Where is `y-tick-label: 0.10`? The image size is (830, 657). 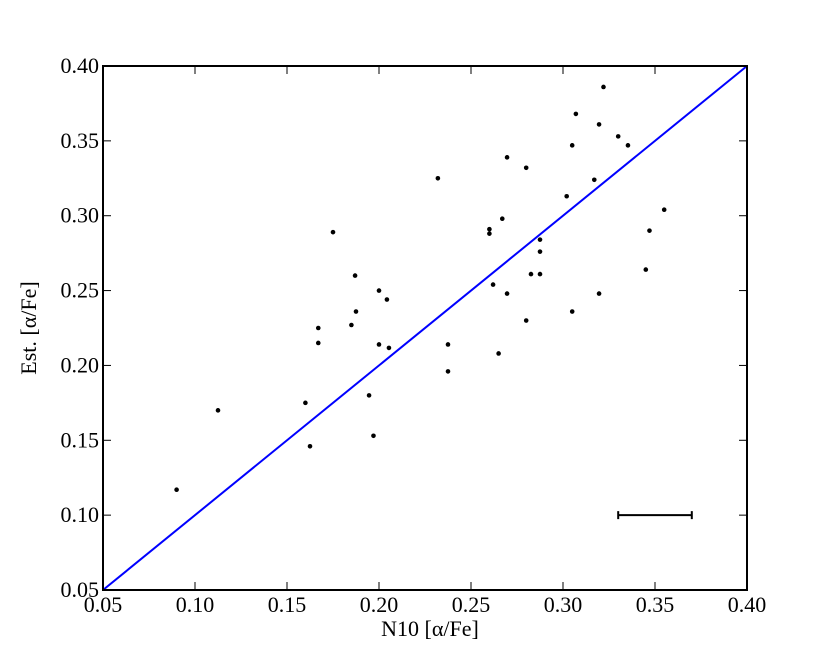 y-tick-label: 0.10 is located at coordinates (80, 514).